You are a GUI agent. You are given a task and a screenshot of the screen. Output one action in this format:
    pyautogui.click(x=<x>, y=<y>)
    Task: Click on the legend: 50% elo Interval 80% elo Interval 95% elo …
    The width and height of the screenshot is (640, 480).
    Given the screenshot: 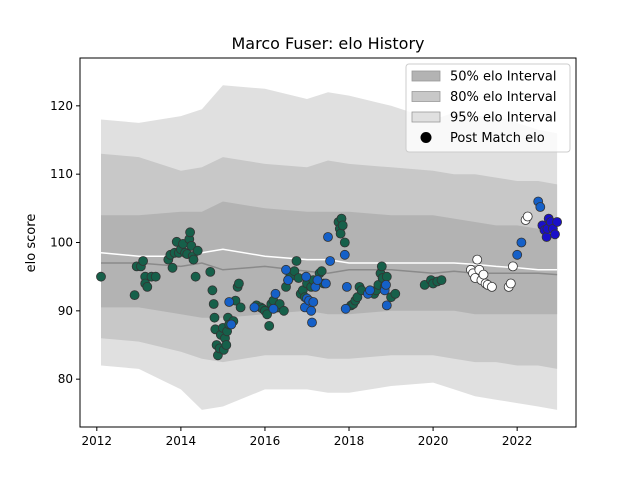 What is the action you would take?
    pyautogui.click(x=488, y=108)
    